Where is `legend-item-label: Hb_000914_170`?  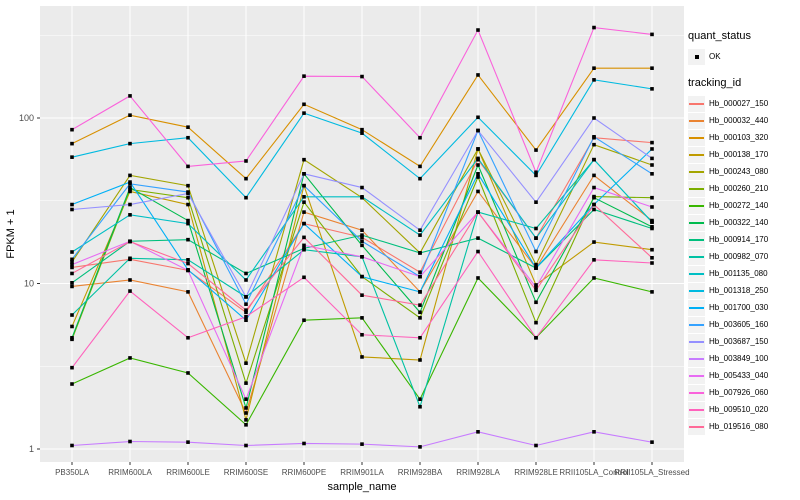 legend-item-label: Hb_000914_170 is located at coordinates (739, 239).